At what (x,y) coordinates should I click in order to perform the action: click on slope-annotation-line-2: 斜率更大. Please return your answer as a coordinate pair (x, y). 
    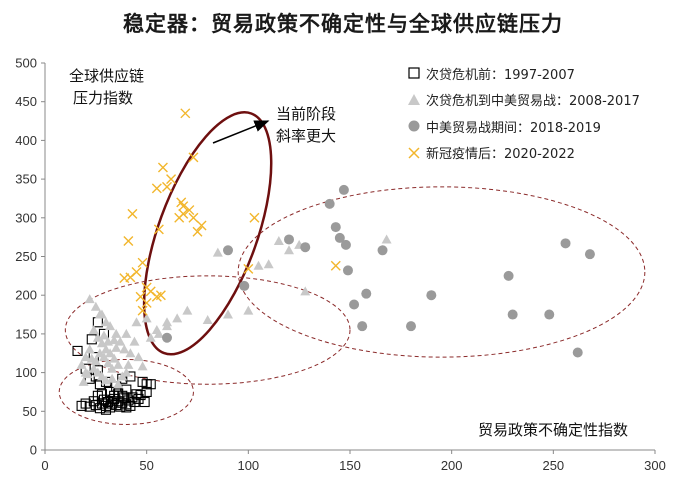
    Looking at the image, I should click on (306, 136).